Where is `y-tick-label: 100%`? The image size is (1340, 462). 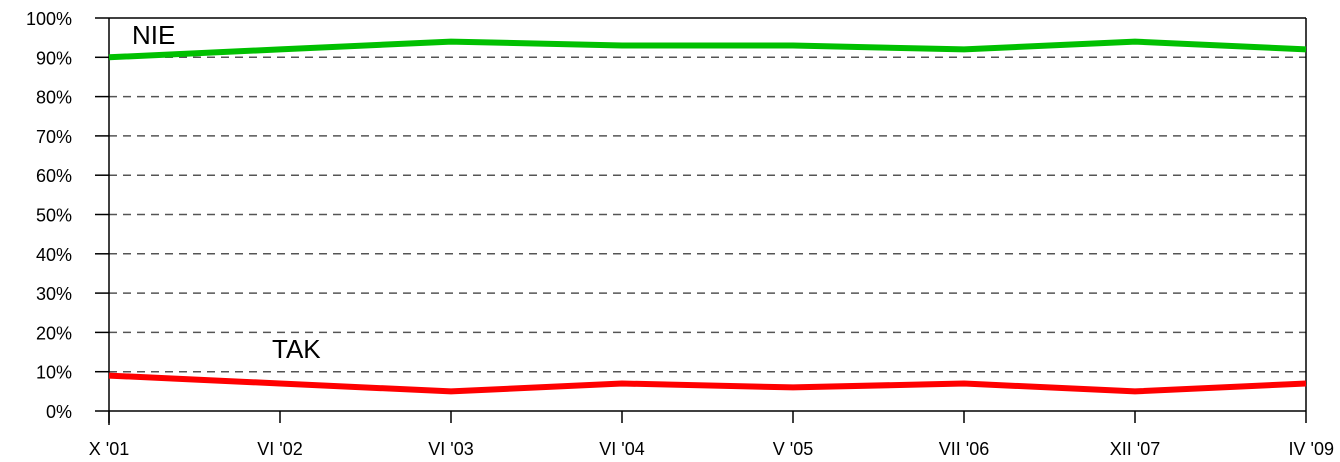 y-tick-label: 100% is located at coordinates (49, 19).